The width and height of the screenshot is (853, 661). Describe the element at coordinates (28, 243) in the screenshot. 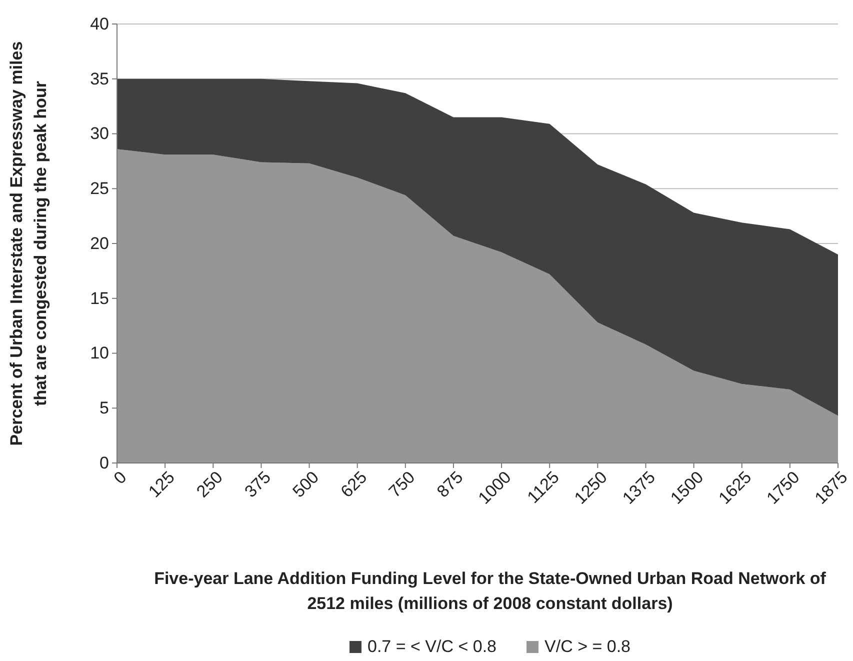

I see `y-axis-title: Percent of Urban Interstate and Expressway miles that are congested during the peak hour` at that location.